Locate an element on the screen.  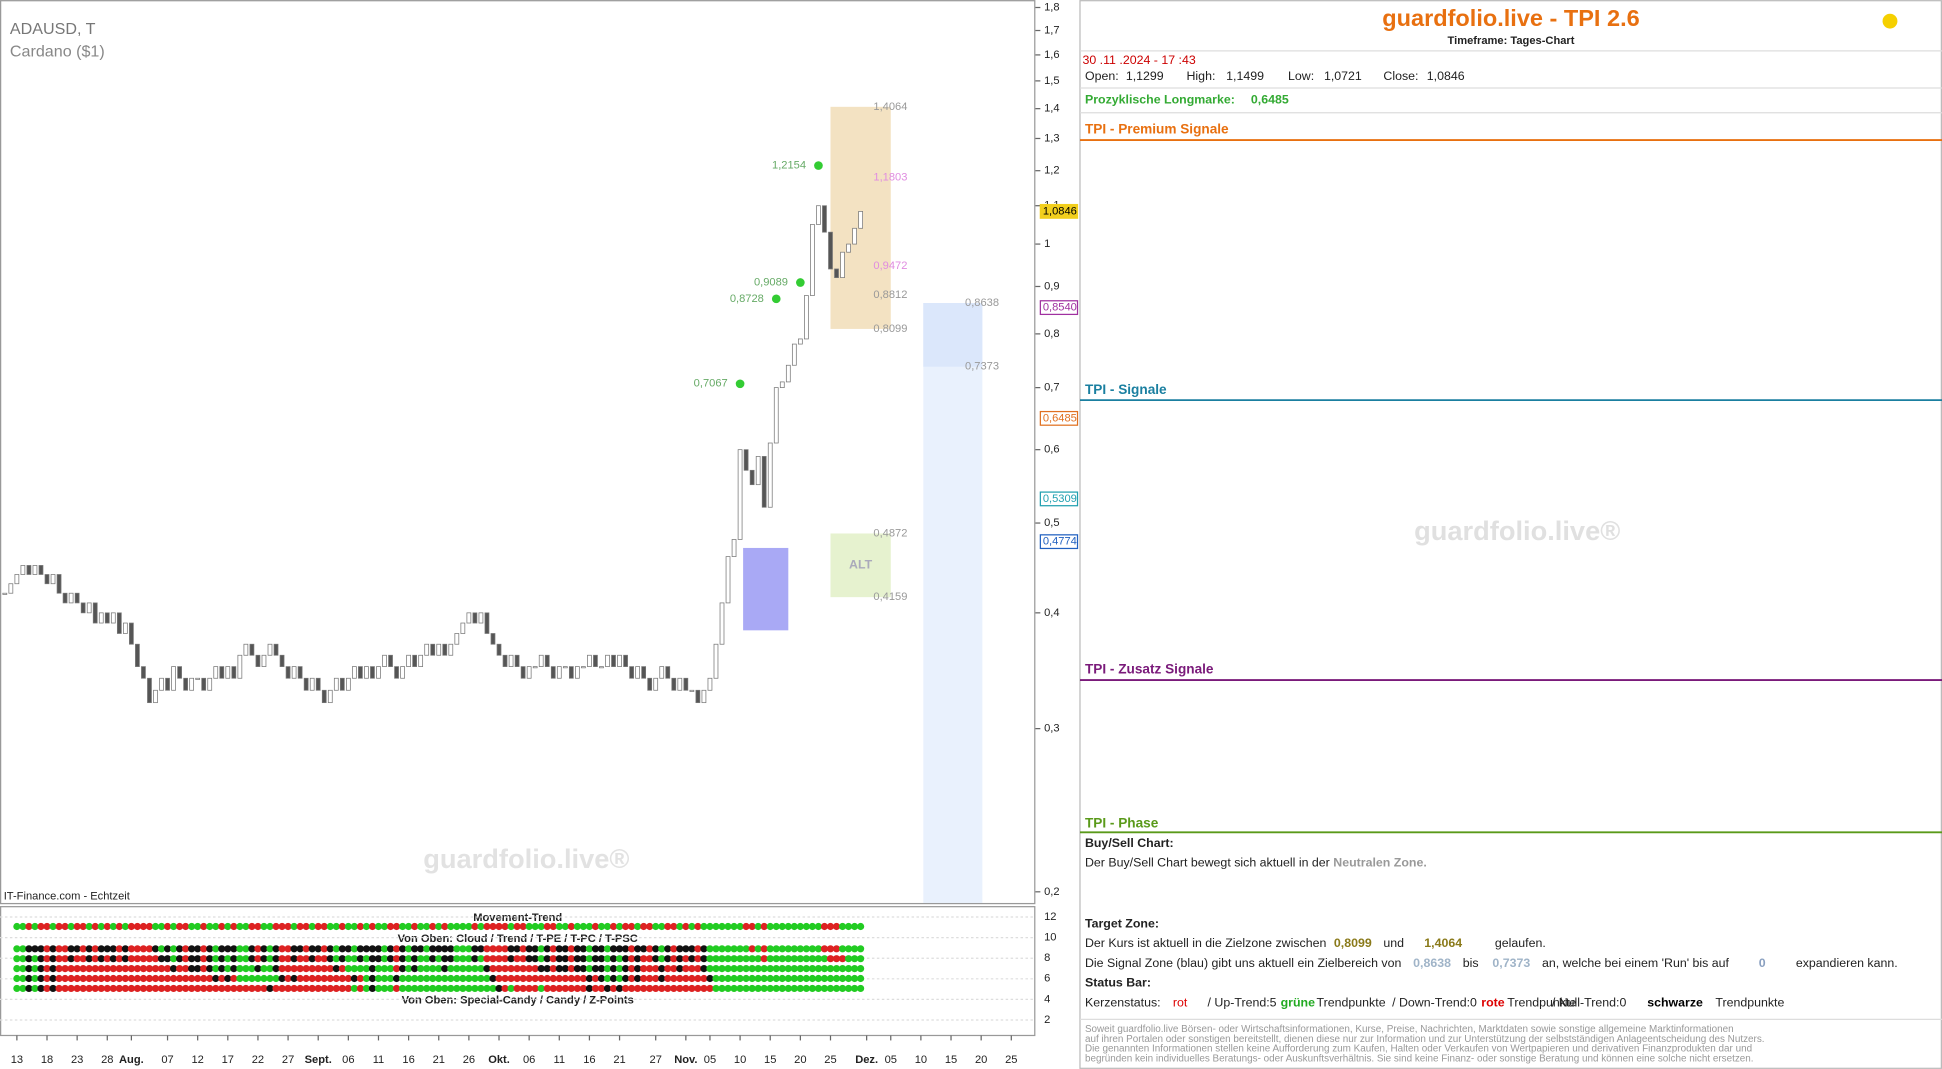
y-tick-label: 0,9 is located at coordinates (1051, 286).